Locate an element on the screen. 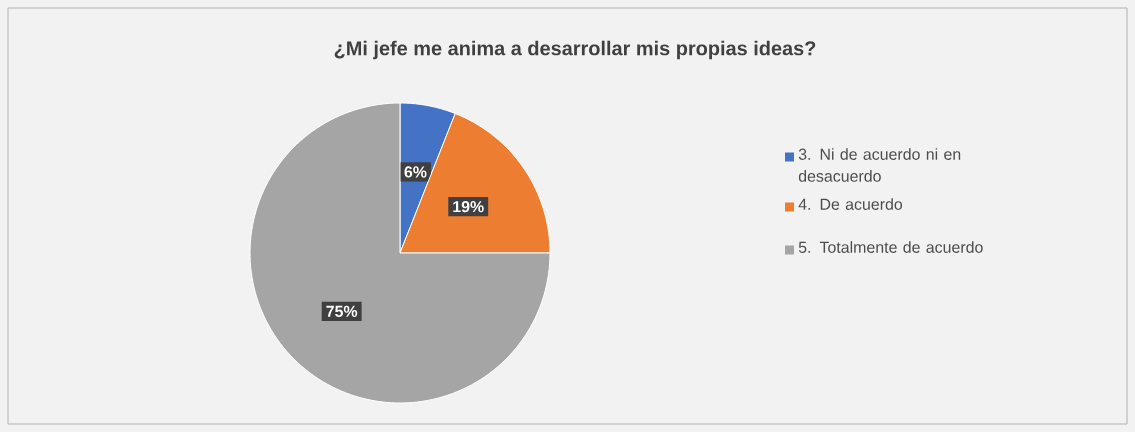 The height and width of the screenshot is (432, 1135). data-label: 75% is located at coordinates (342, 311).